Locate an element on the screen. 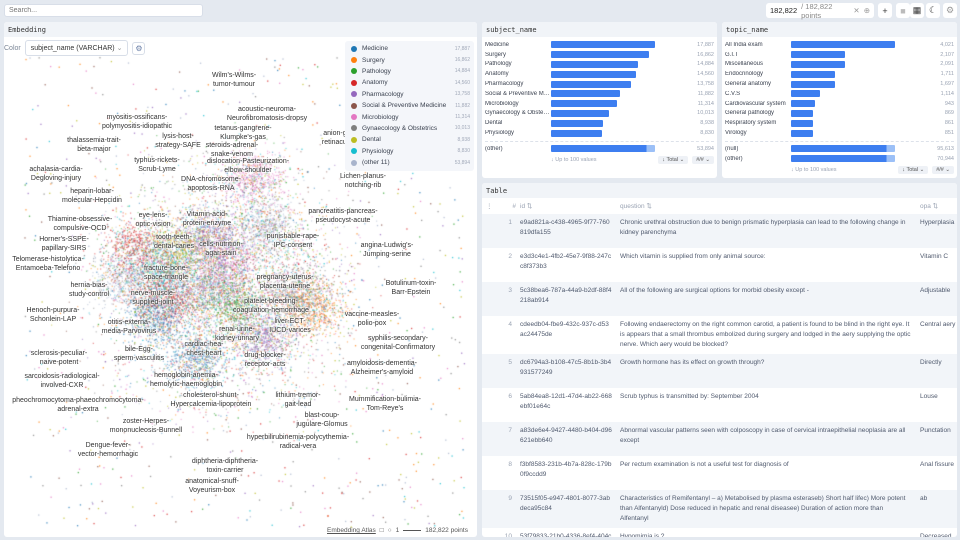 This screenshot has height=540, width=960. column-header-question: question ⇅ is located at coordinates (766, 206).